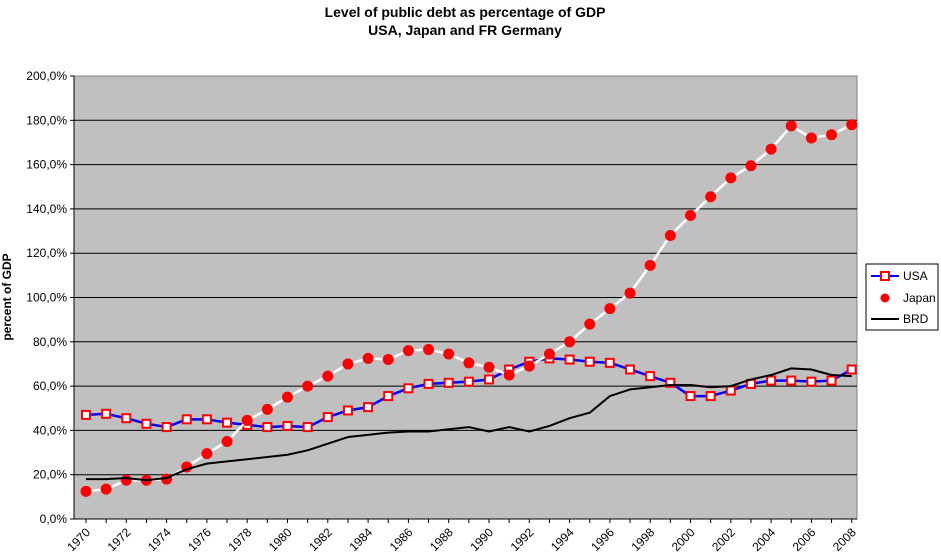 The height and width of the screenshot is (560, 941). Describe the element at coordinates (50, 386) in the screenshot. I see `y-tick-label: 60,0%` at that location.